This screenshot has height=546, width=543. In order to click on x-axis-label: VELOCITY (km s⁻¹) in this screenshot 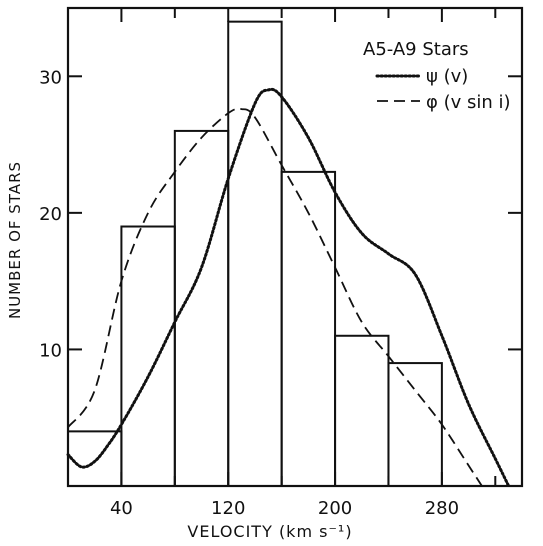, I will do `click(269, 531)`.